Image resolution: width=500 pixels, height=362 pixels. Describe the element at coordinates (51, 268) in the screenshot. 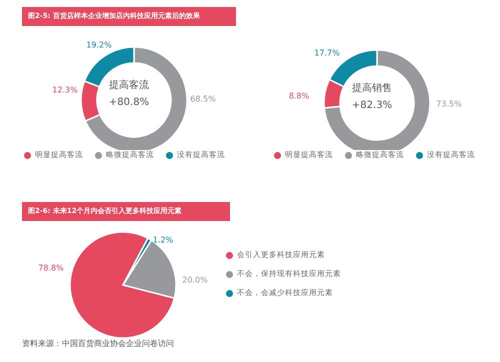

I see `data-label: 78.8%` at that location.